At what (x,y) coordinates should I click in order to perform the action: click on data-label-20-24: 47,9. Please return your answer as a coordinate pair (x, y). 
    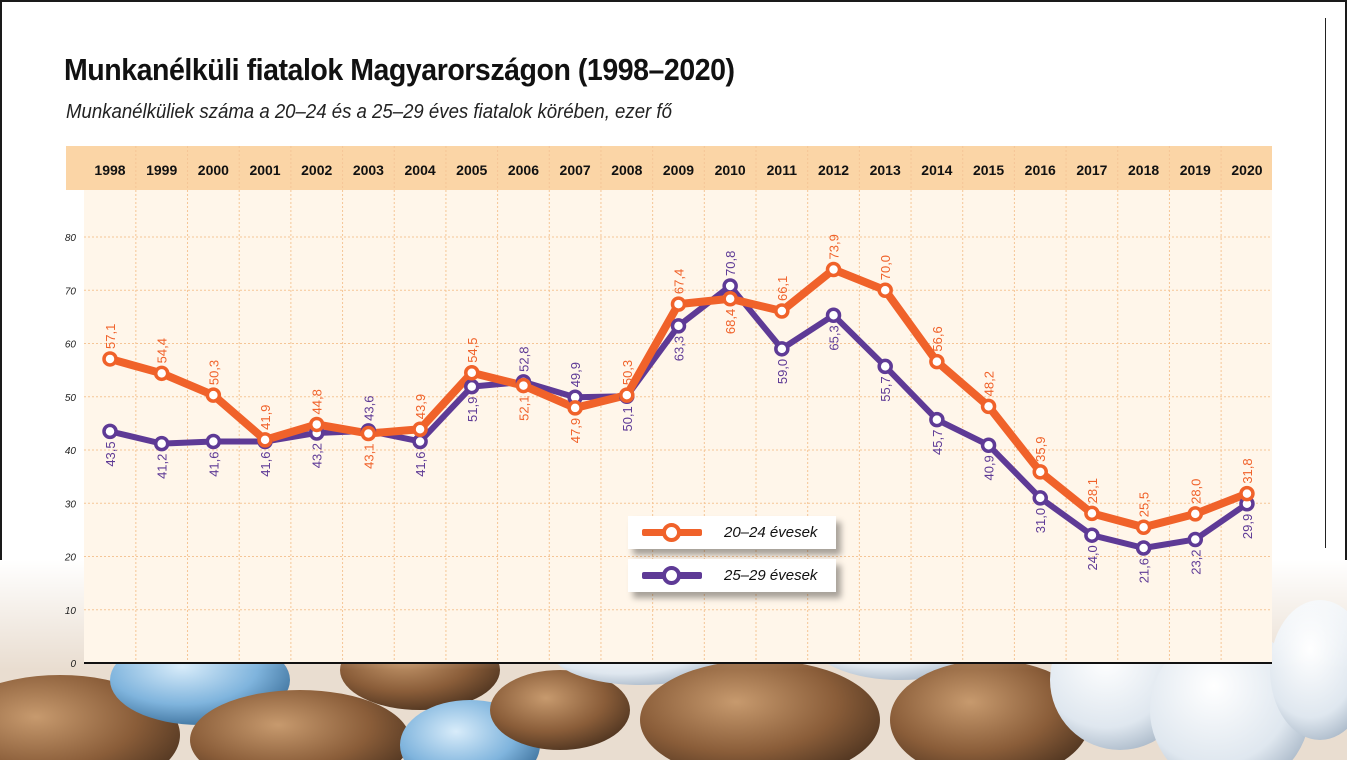
    Looking at the image, I should click on (575, 430).